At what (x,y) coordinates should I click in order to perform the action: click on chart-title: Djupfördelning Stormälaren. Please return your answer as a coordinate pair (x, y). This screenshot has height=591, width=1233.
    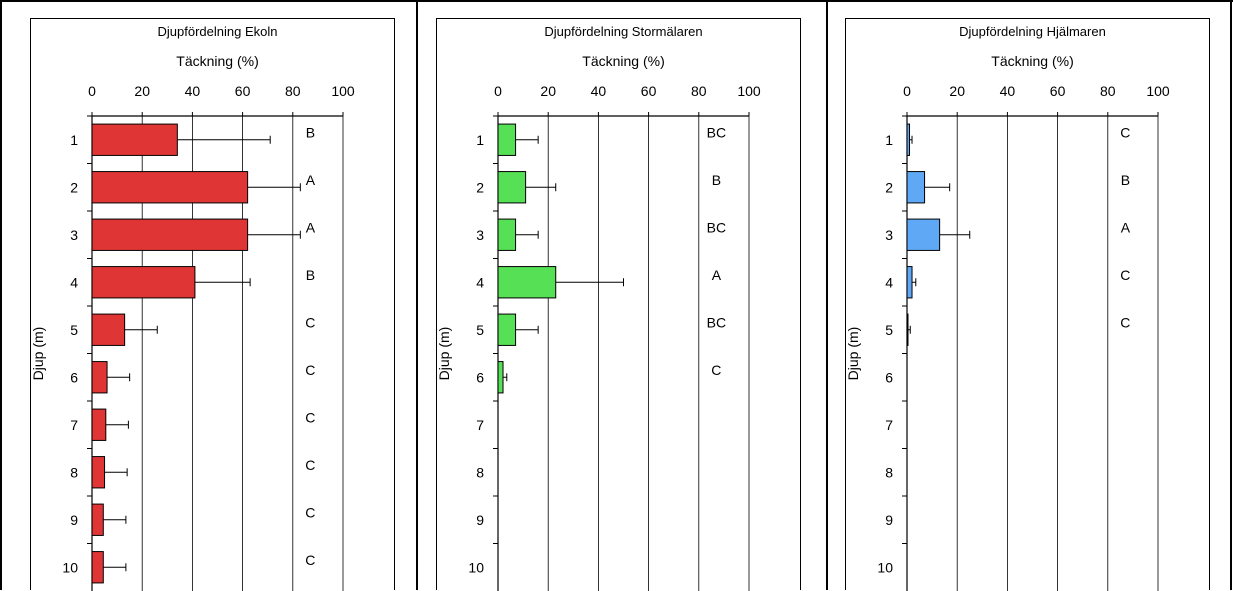
    Looking at the image, I should click on (623, 31).